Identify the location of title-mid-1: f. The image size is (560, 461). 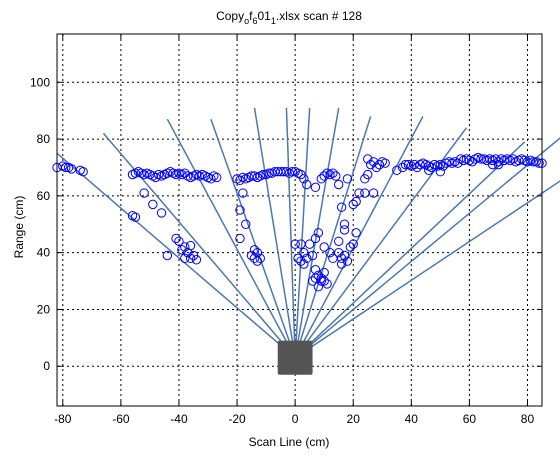
(251, 16).